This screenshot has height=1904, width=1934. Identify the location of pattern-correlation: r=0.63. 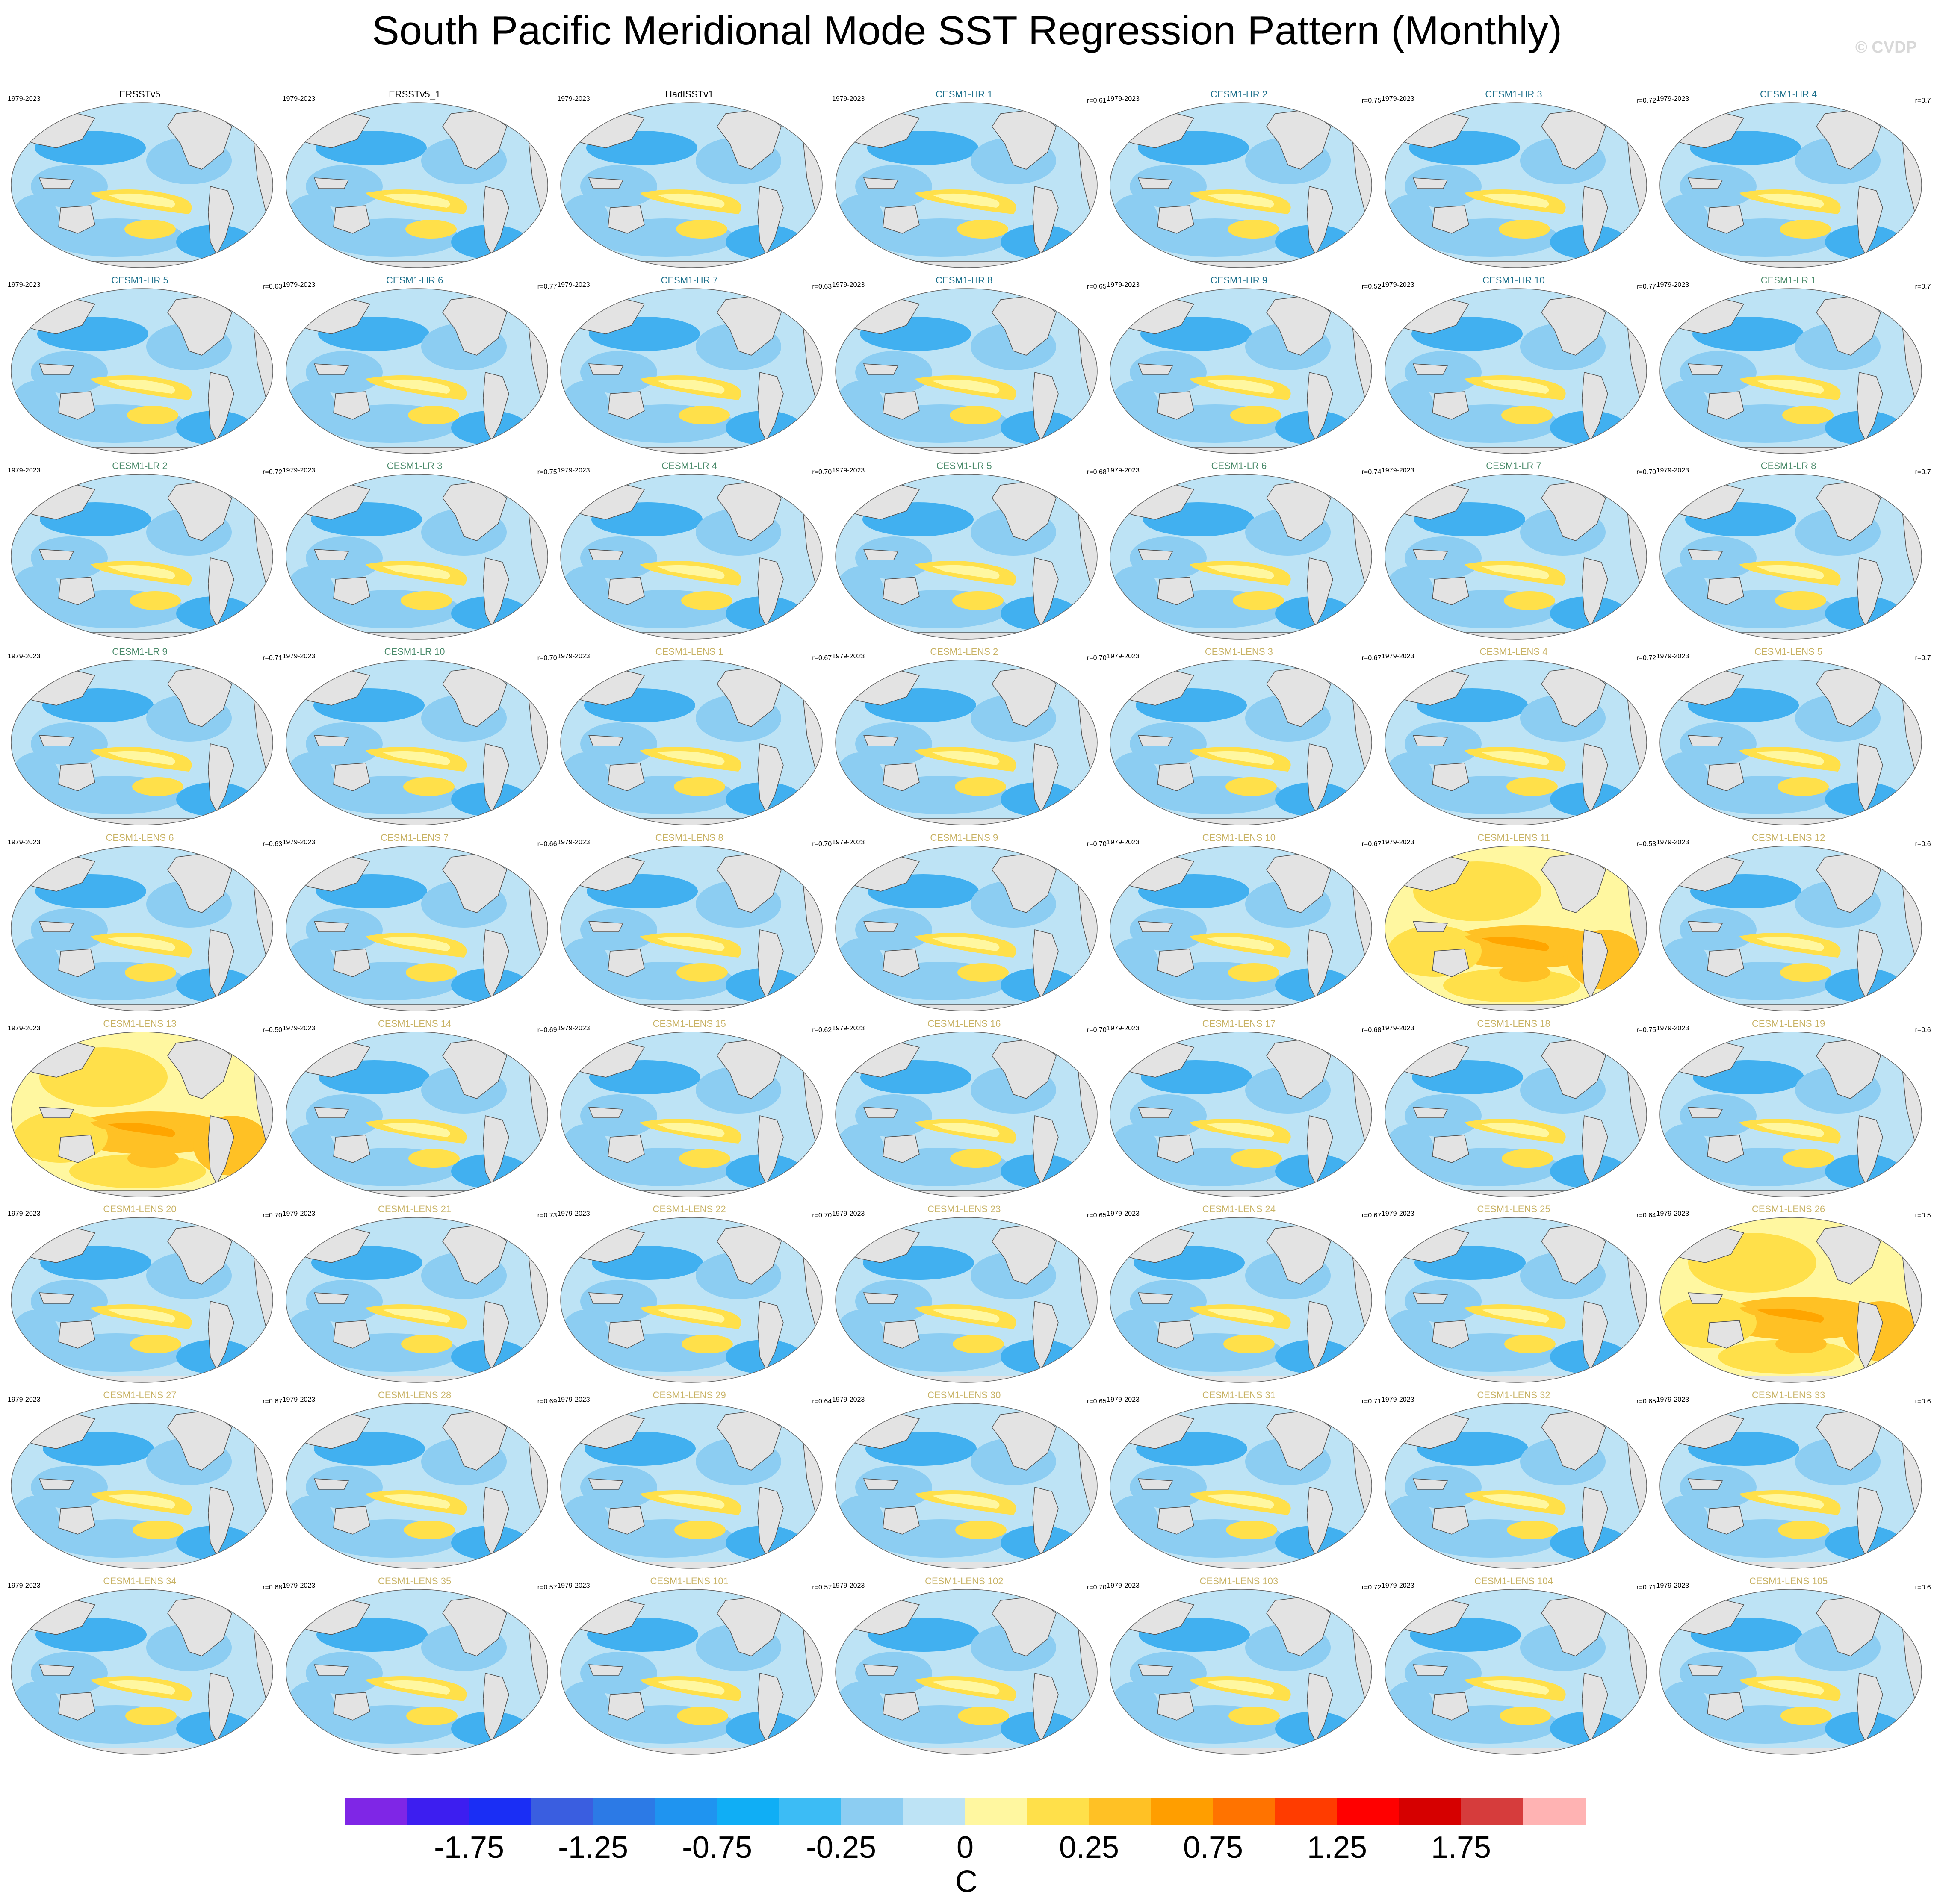
(272, 286).